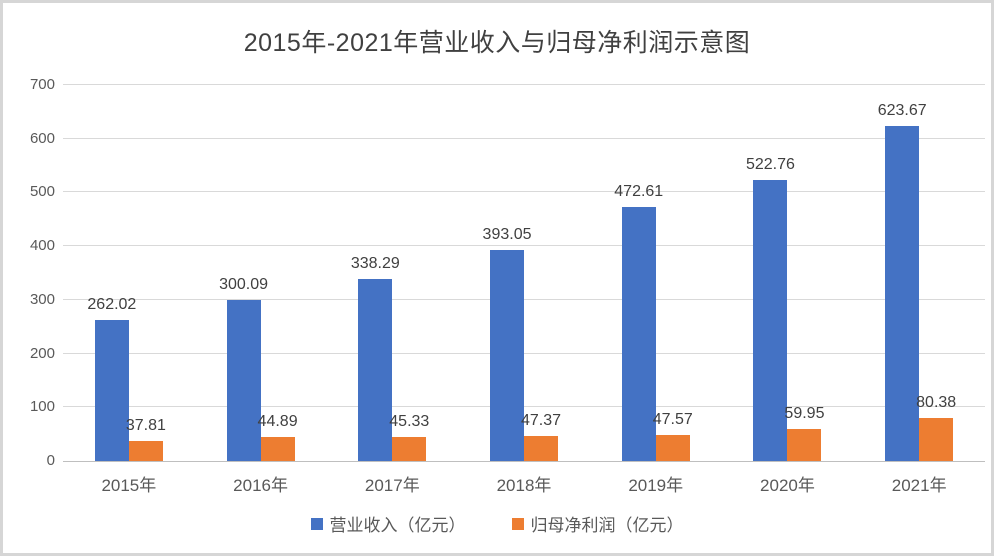 This screenshot has height=556, width=994. I want to click on net-profit-bar-2017年: 45.33, so click(409, 437).